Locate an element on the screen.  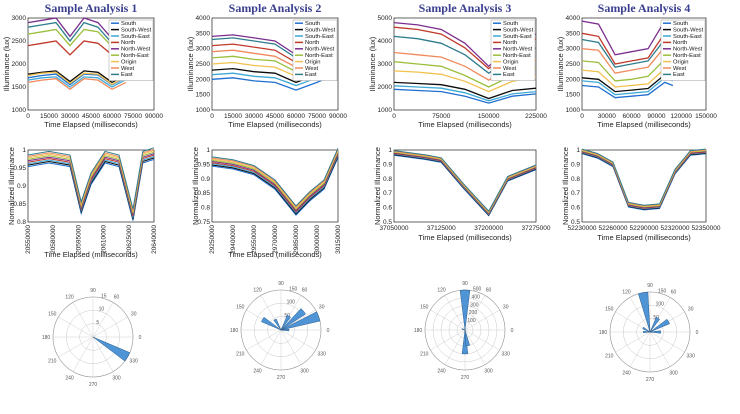
y-tick-label: 1000 is located at coordinates (573, 110).